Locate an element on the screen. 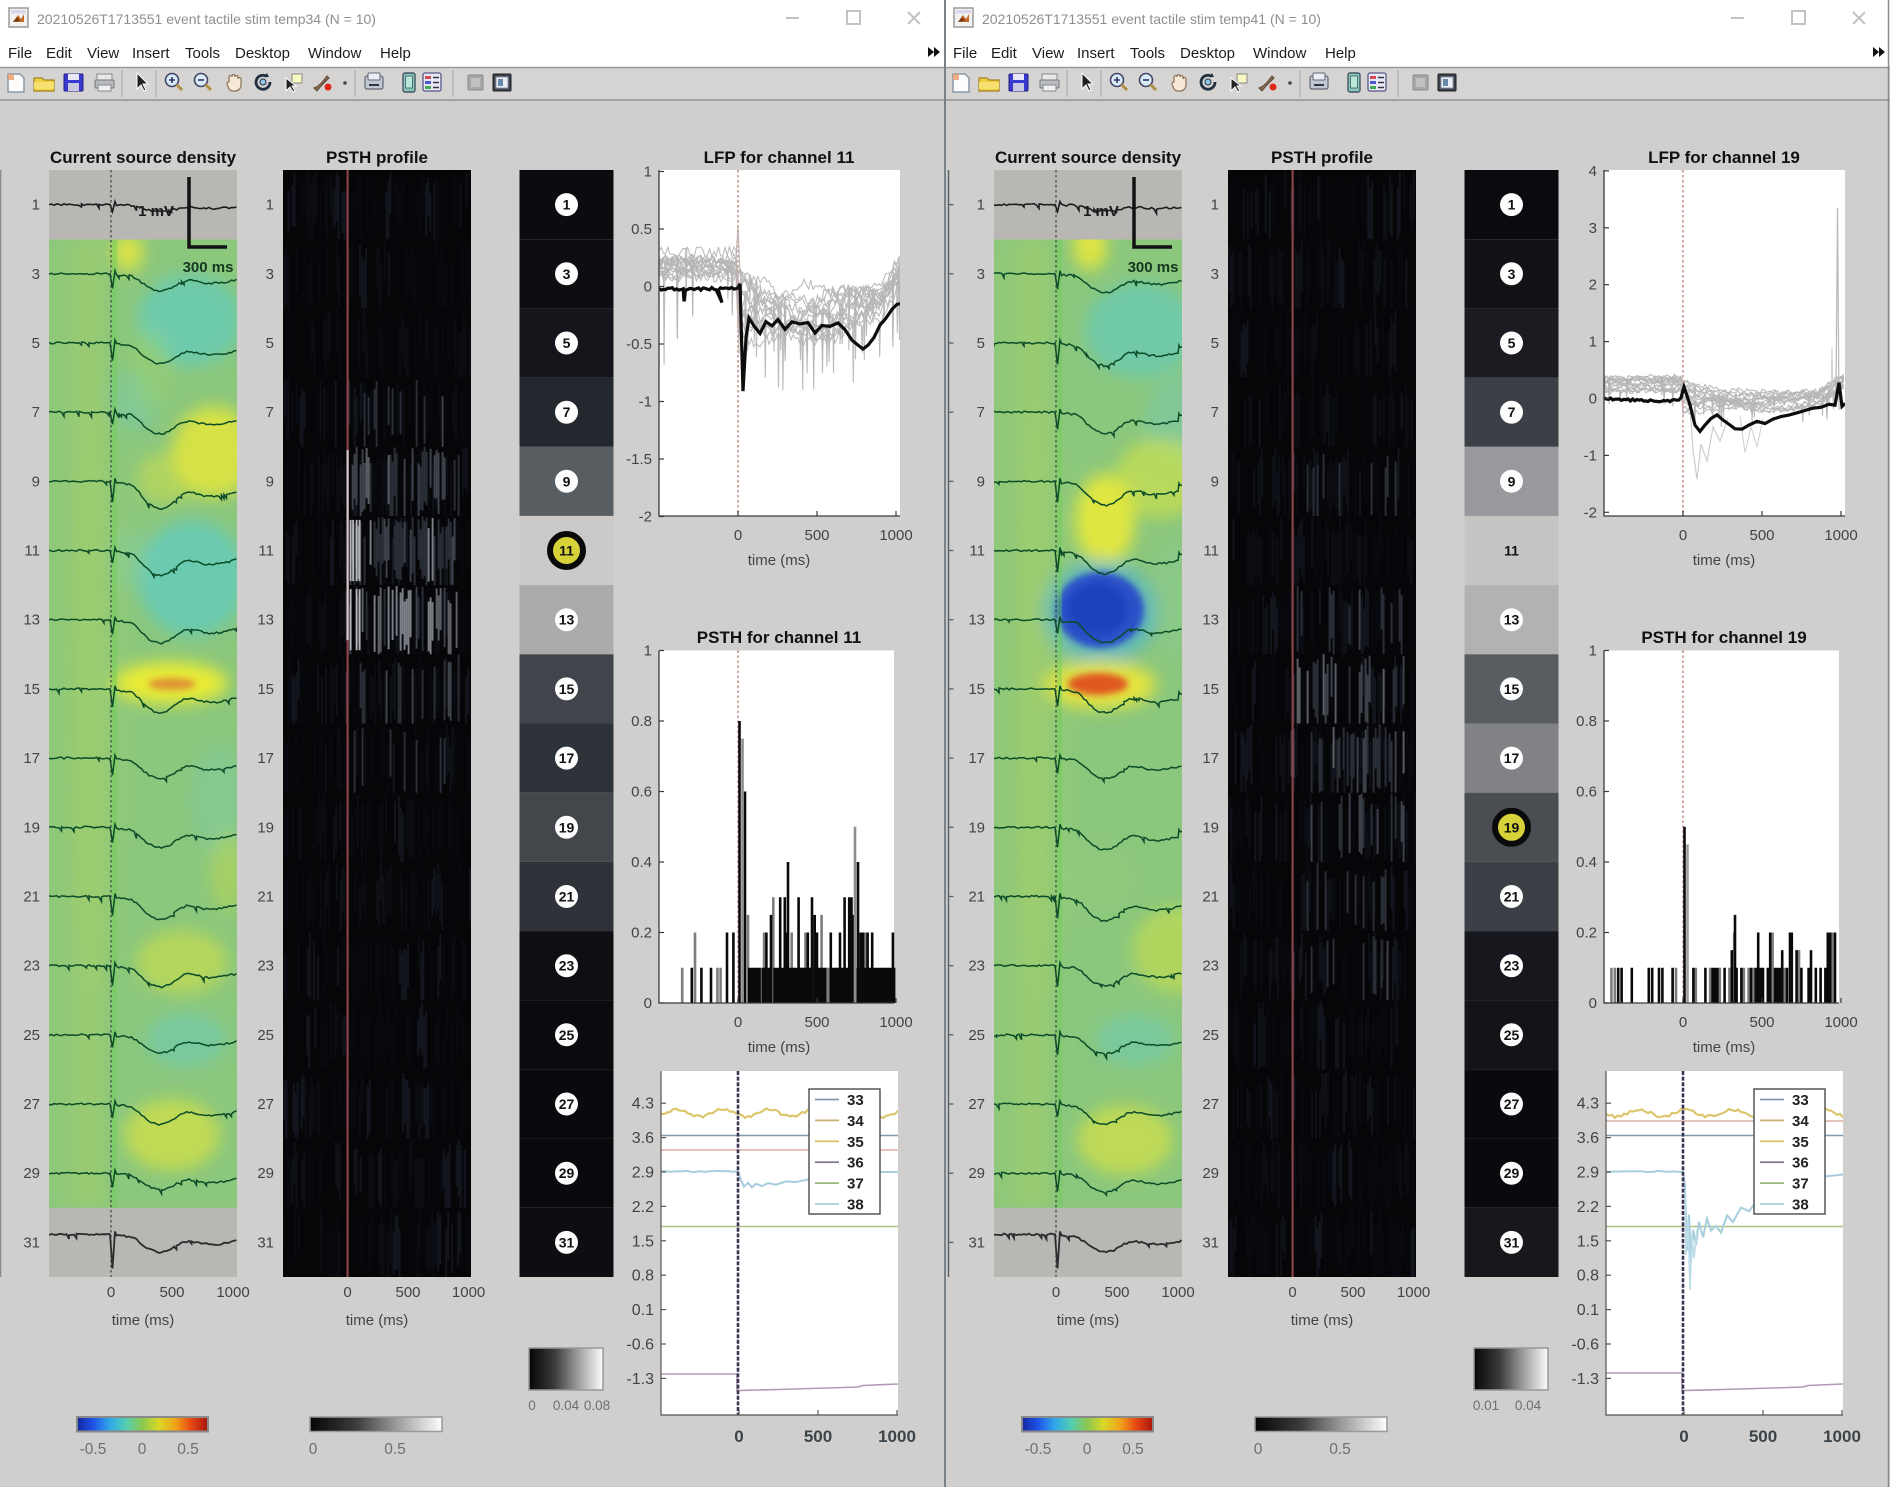 The image size is (1890, 1487). svg-text: 35 is located at coordinates (855, 1142).